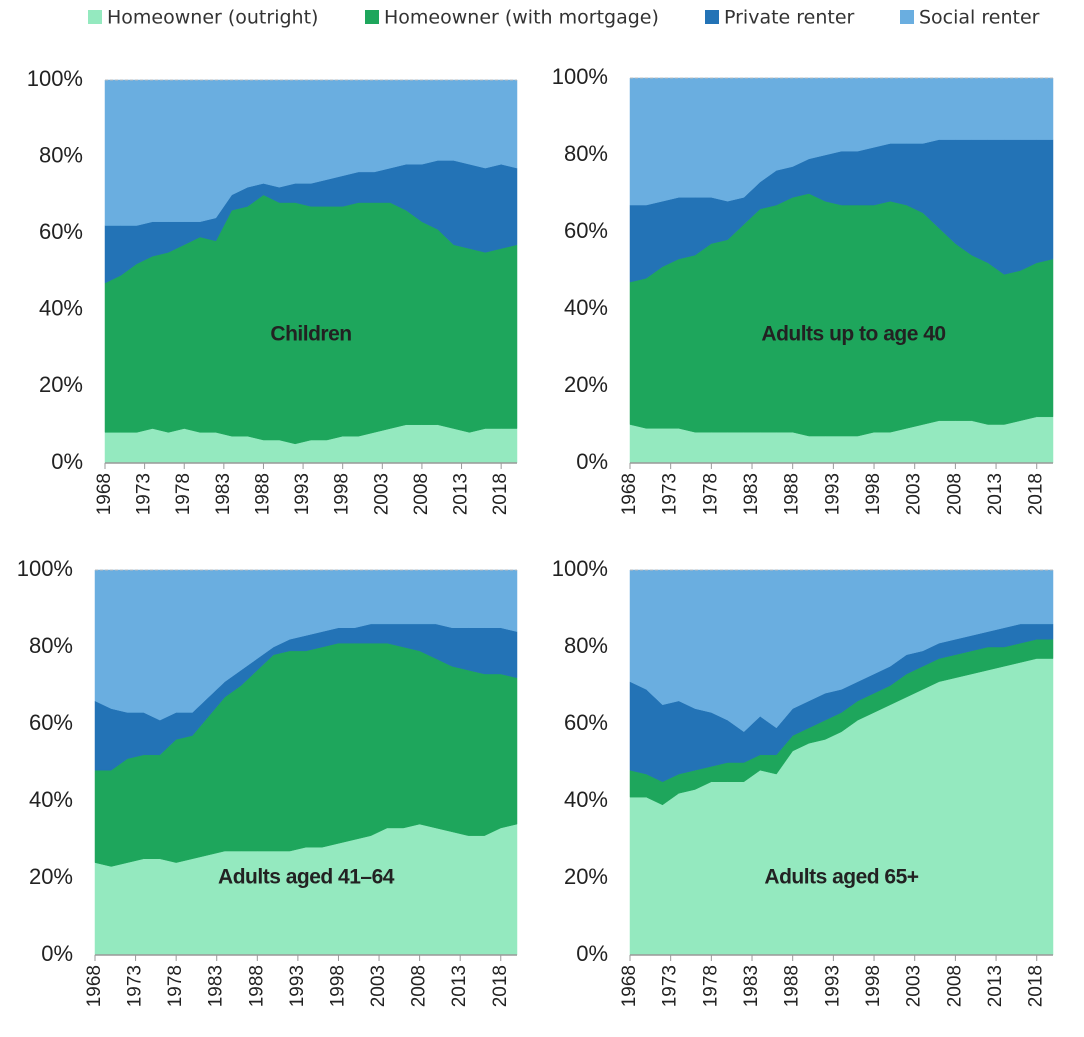 The image size is (1084, 1037). What do you see at coordinates (841, 877) in the screenshot?
I see `panel-title: Adults aged 65+` at bounding box center [841, 877].